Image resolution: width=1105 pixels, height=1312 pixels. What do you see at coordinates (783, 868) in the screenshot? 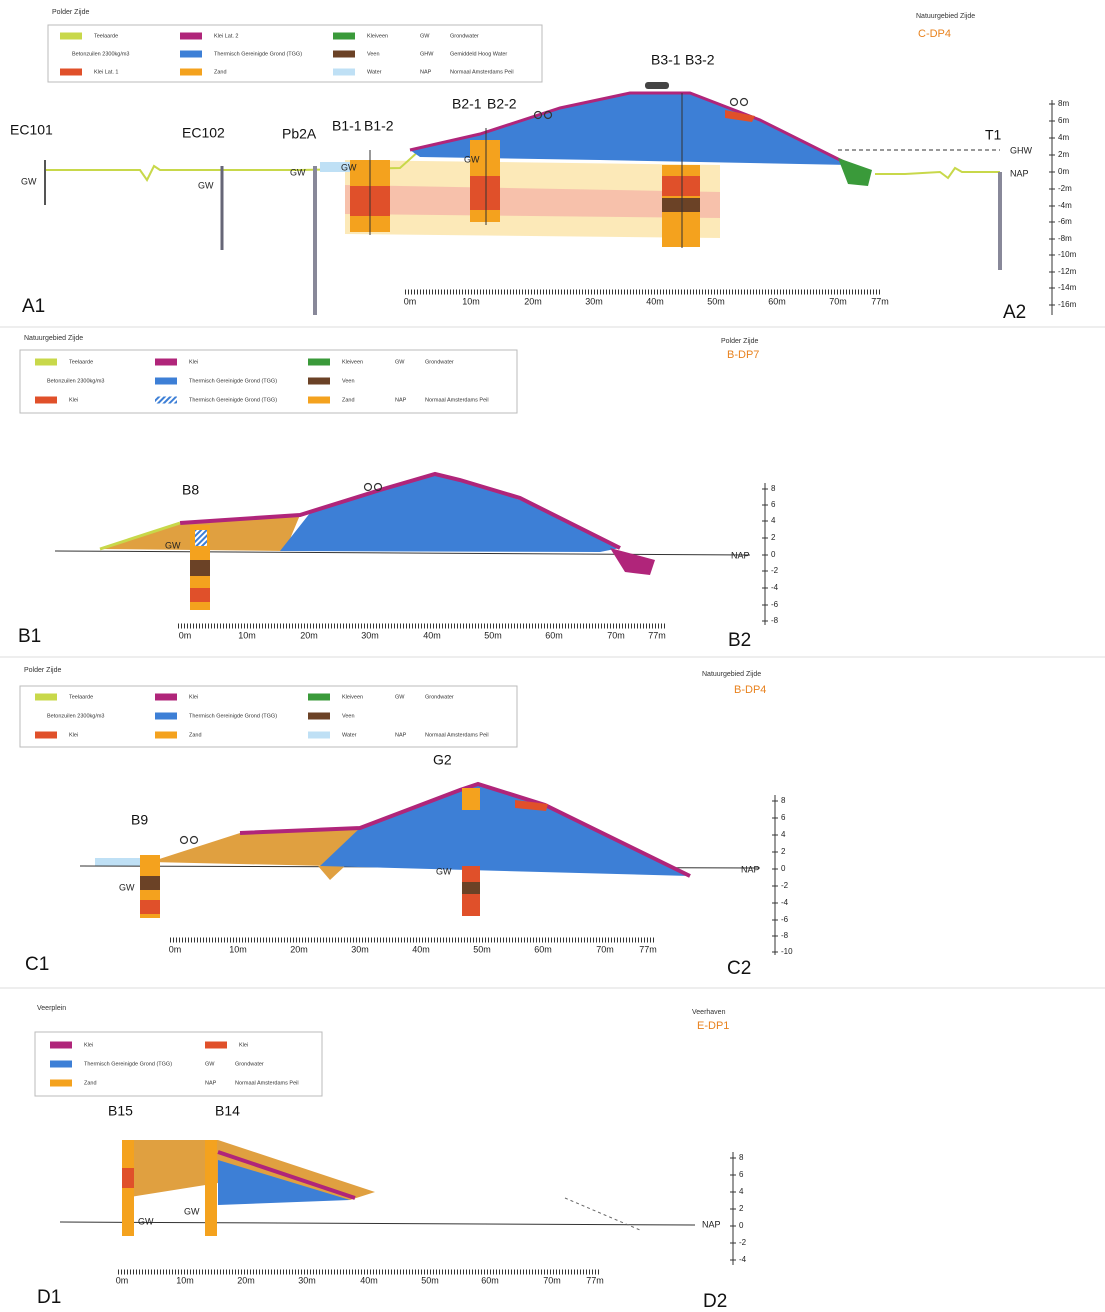
I see `depth-label: 0` at bounding box center [783, 868].